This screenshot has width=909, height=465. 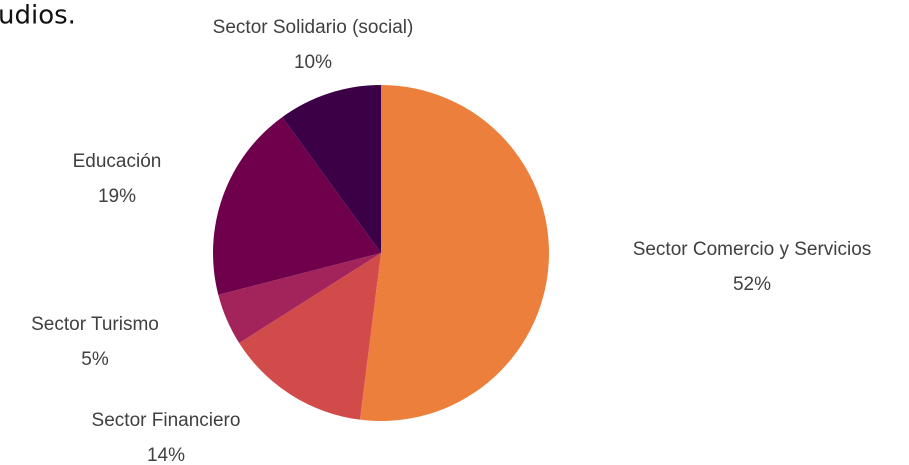 What do you see at coordinates (313, 27) in the screenshot?
I see `slice-label: Sector Solidario (social)` at bounding box center [313, 27].